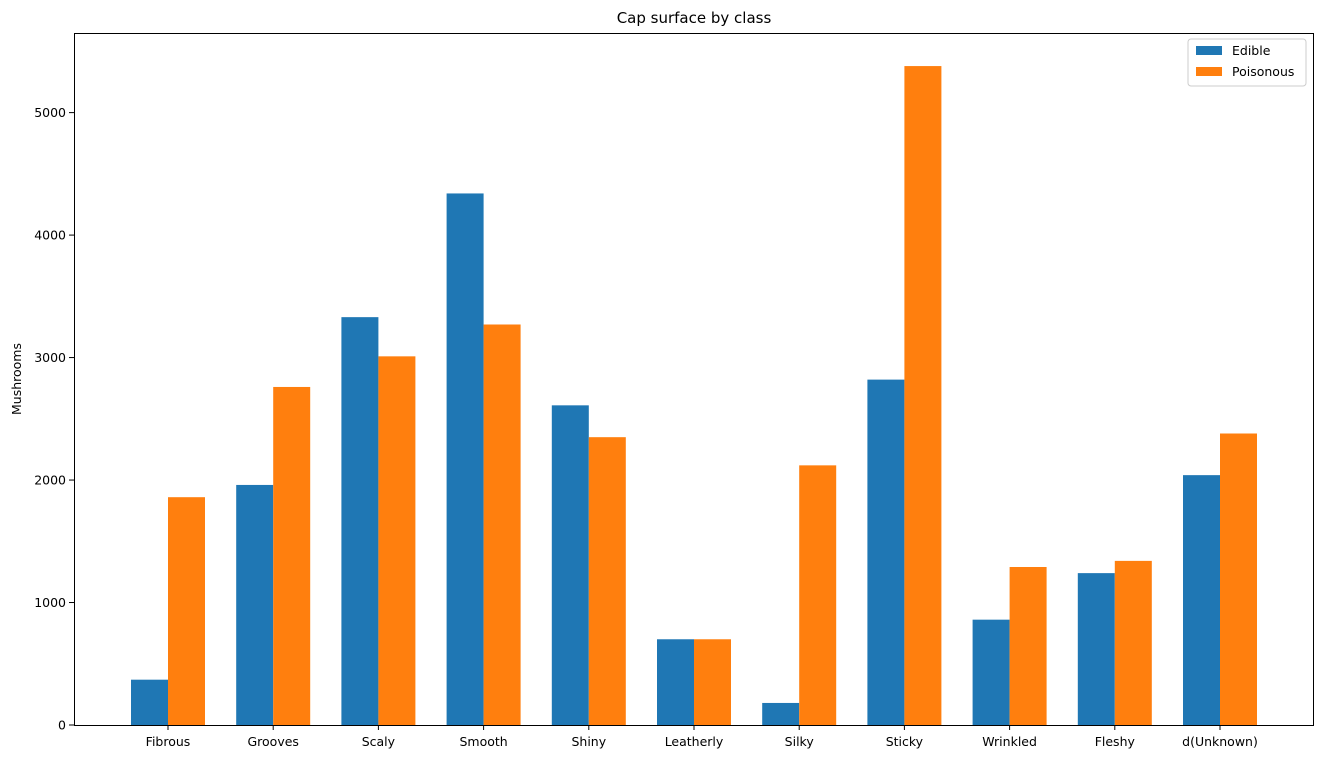  I want to click on bar-poisonous-d-unknown-, so click(1238, 579).